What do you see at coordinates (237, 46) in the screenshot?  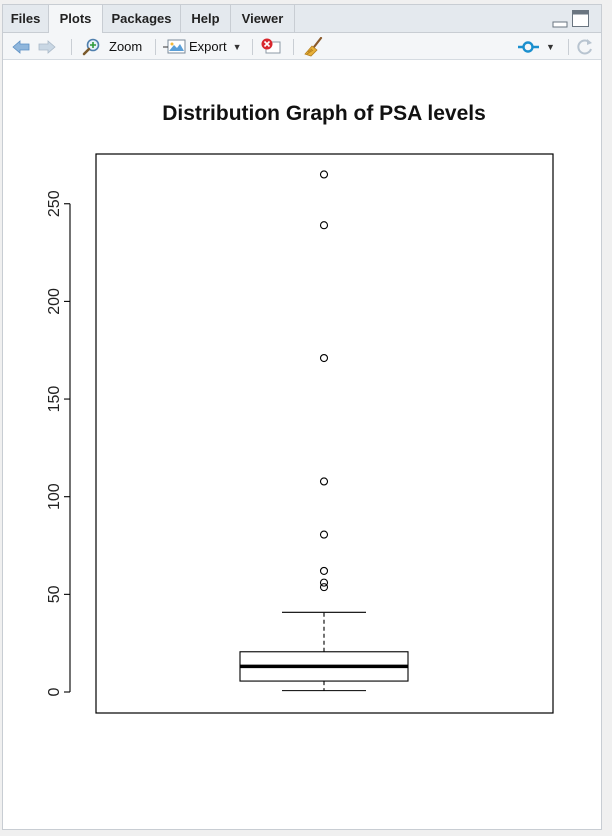 I see `export-dropdown-icon: ▼` at bounding box center [237, 46].